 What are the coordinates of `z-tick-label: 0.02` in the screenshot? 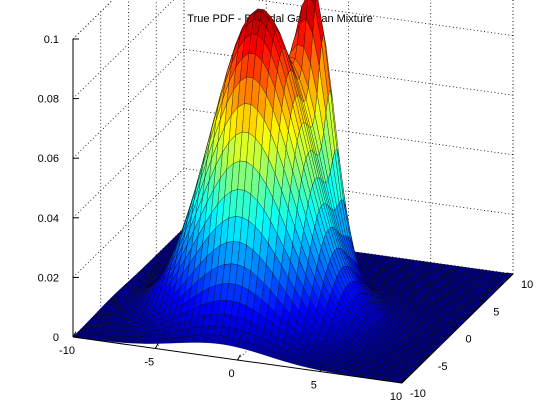 It's located at (48, 278).